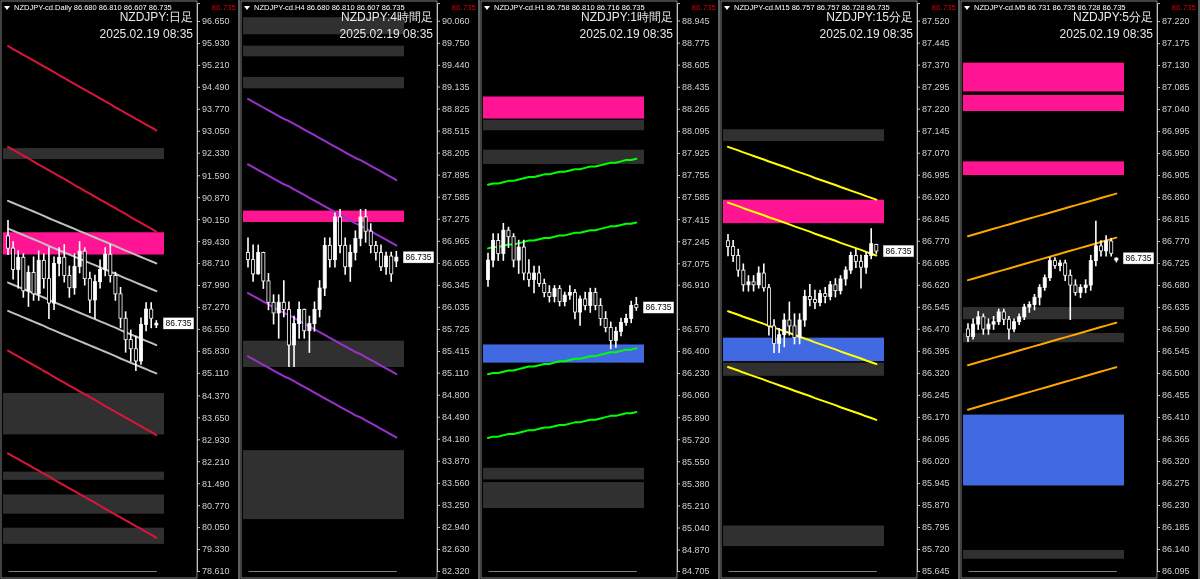 The image size is (1200, 579). I want to click on y-tick-label: 86.020, so click(936, 461).